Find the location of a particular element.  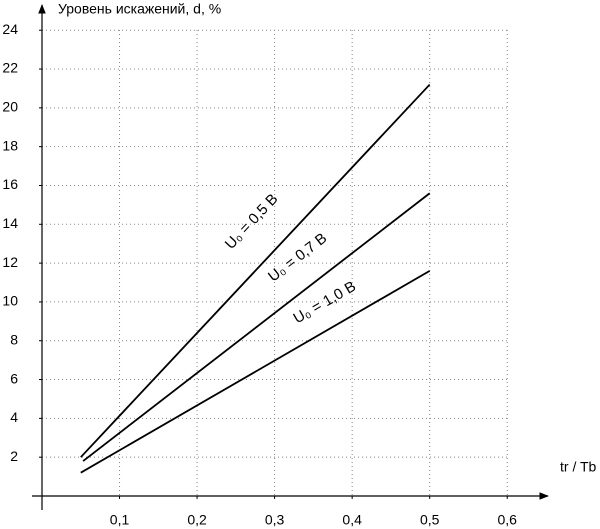

x-tick-label: 0,4 is located at coordinates (352, 520).